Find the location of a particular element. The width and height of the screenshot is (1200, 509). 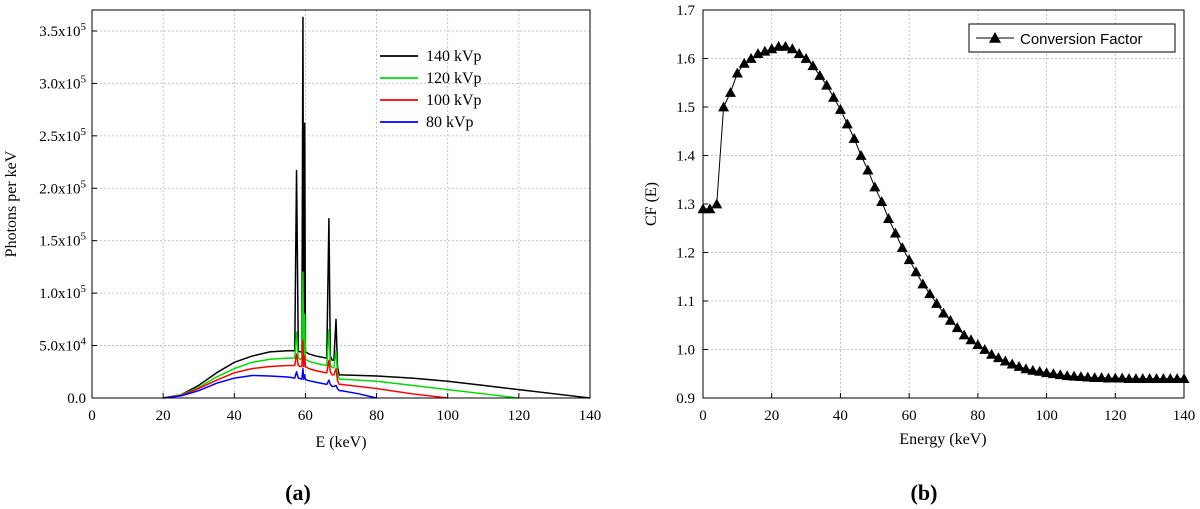

x-tick-label: 20 is located at coordinates (163, 416).